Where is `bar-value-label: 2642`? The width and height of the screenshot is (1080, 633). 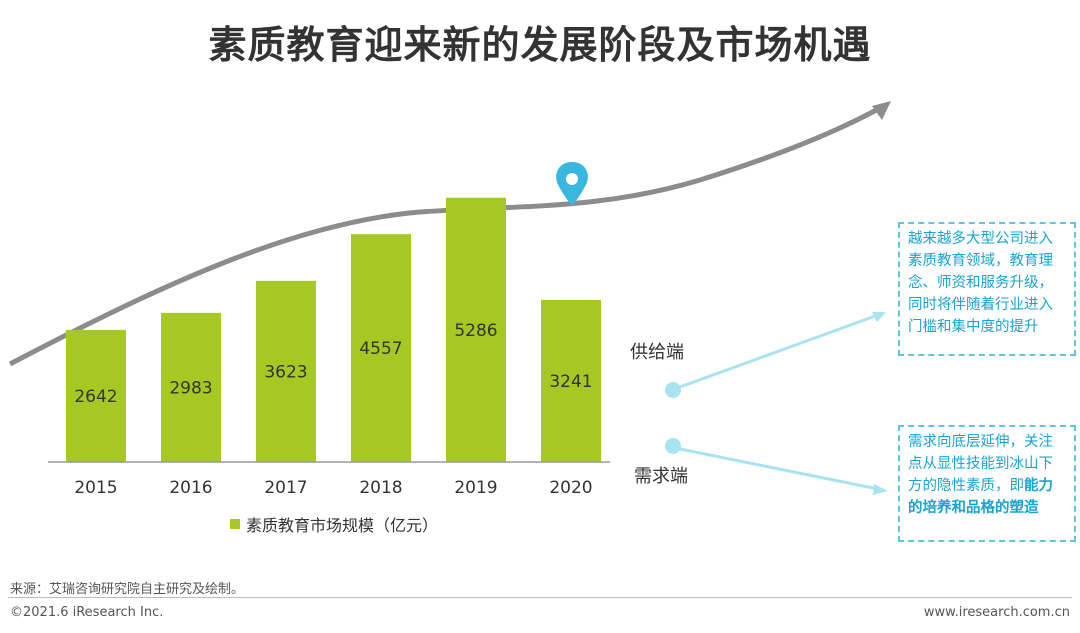 bar-value-label: 2642 is located at coordinates (95, 397).